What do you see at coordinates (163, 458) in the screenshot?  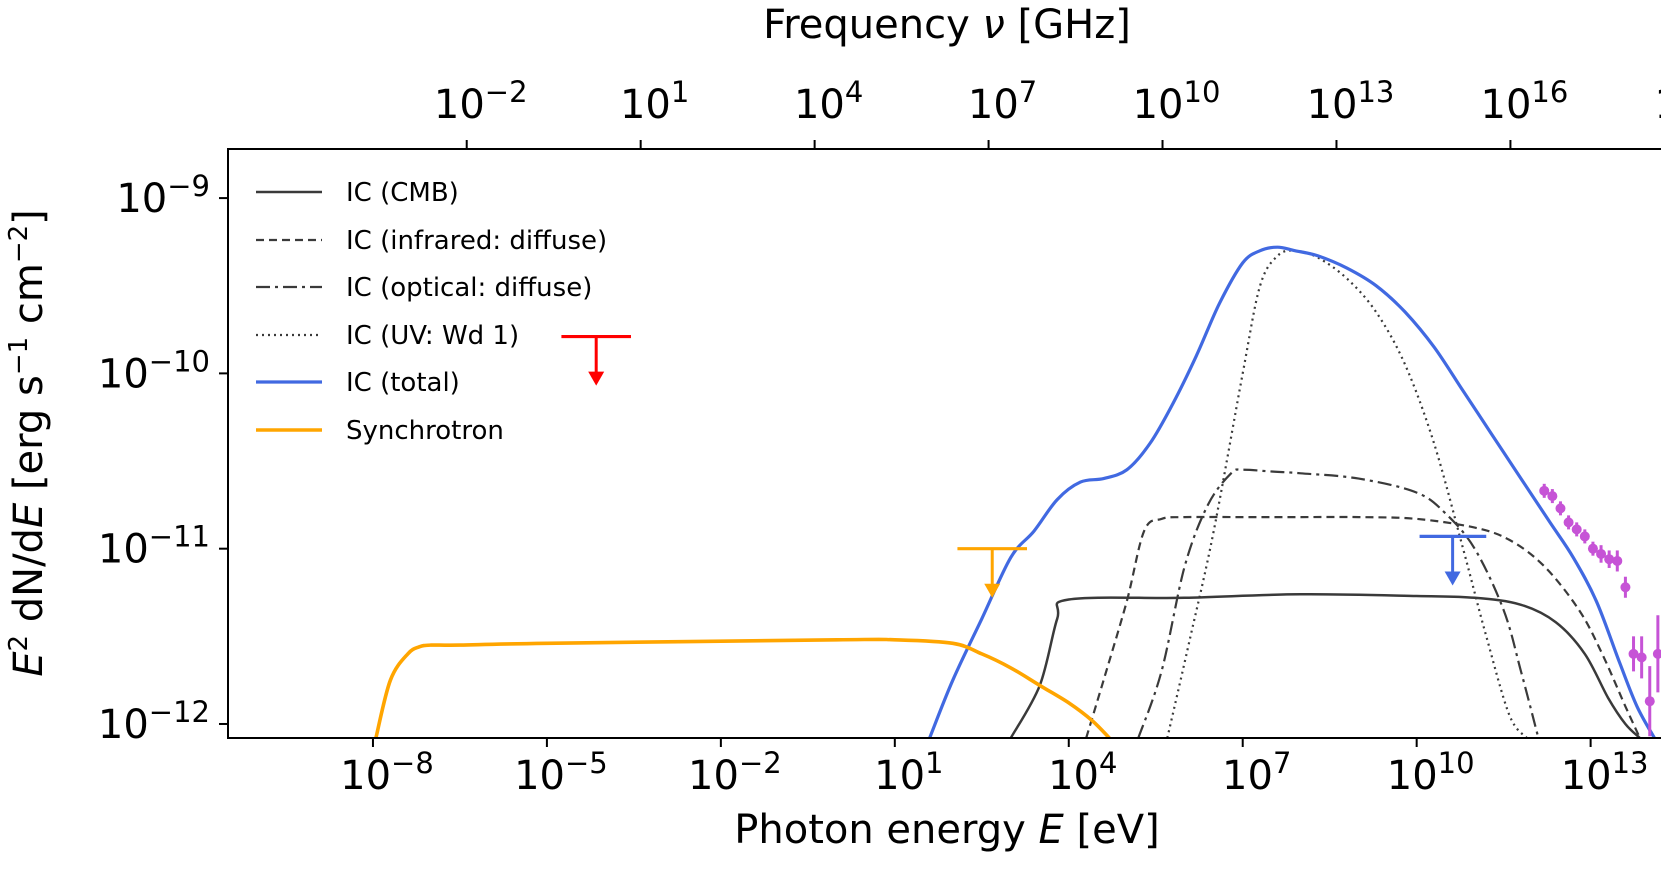 I see `y-axis-ticks: 10−9 10−10 10−11 10−12` at bounding box center [163, 458].